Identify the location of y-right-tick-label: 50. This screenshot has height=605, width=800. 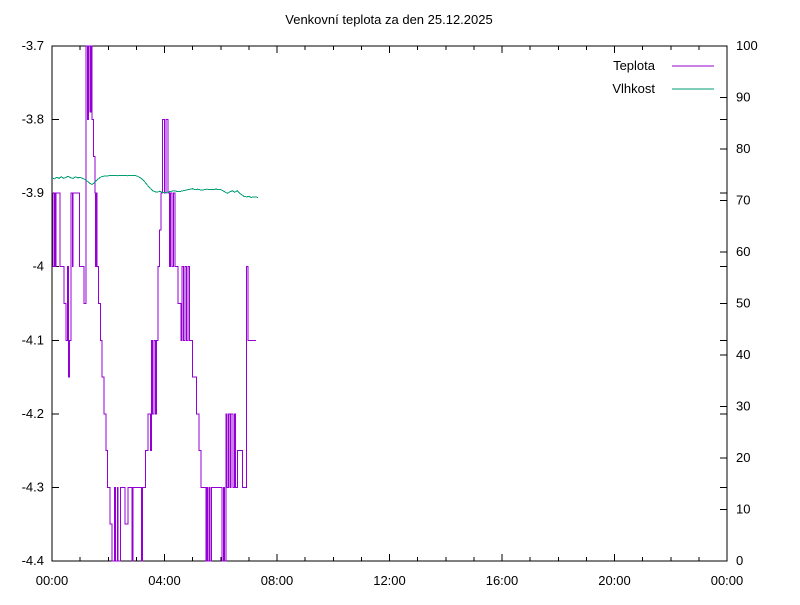
(743, 303).